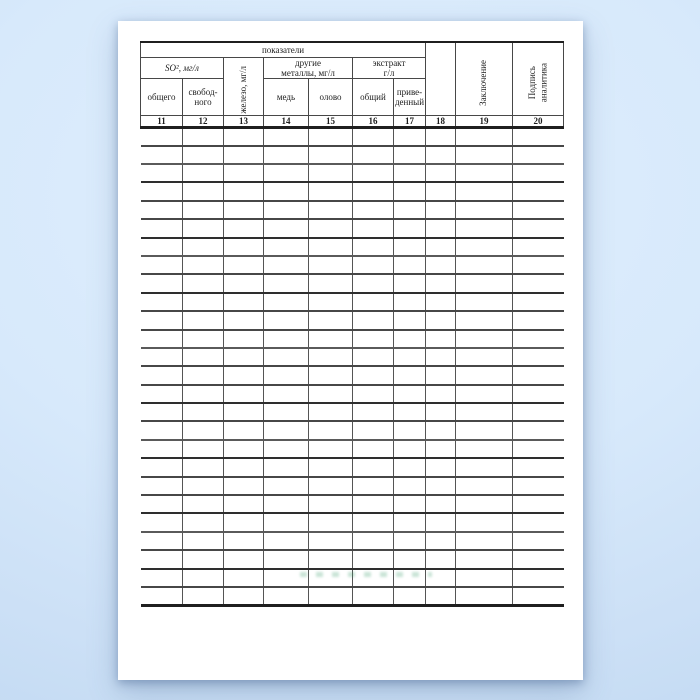 The width and height of the screenshot is (700, 700). I want to click on other-metals-group-header: другие металлы, мг/л, so click(308, 67).